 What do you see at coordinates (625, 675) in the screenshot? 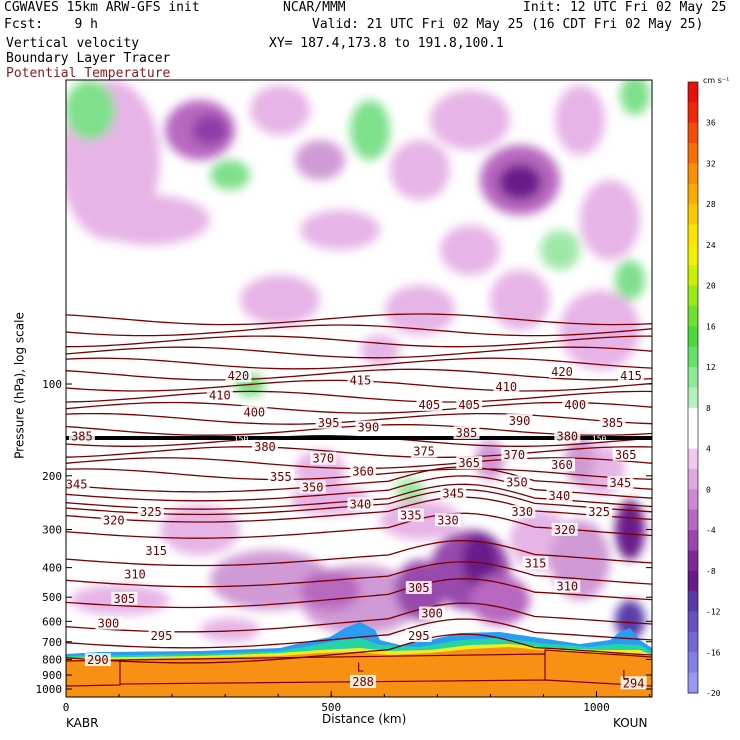
I see `low-marker: L` at bounding box center [625, 675].